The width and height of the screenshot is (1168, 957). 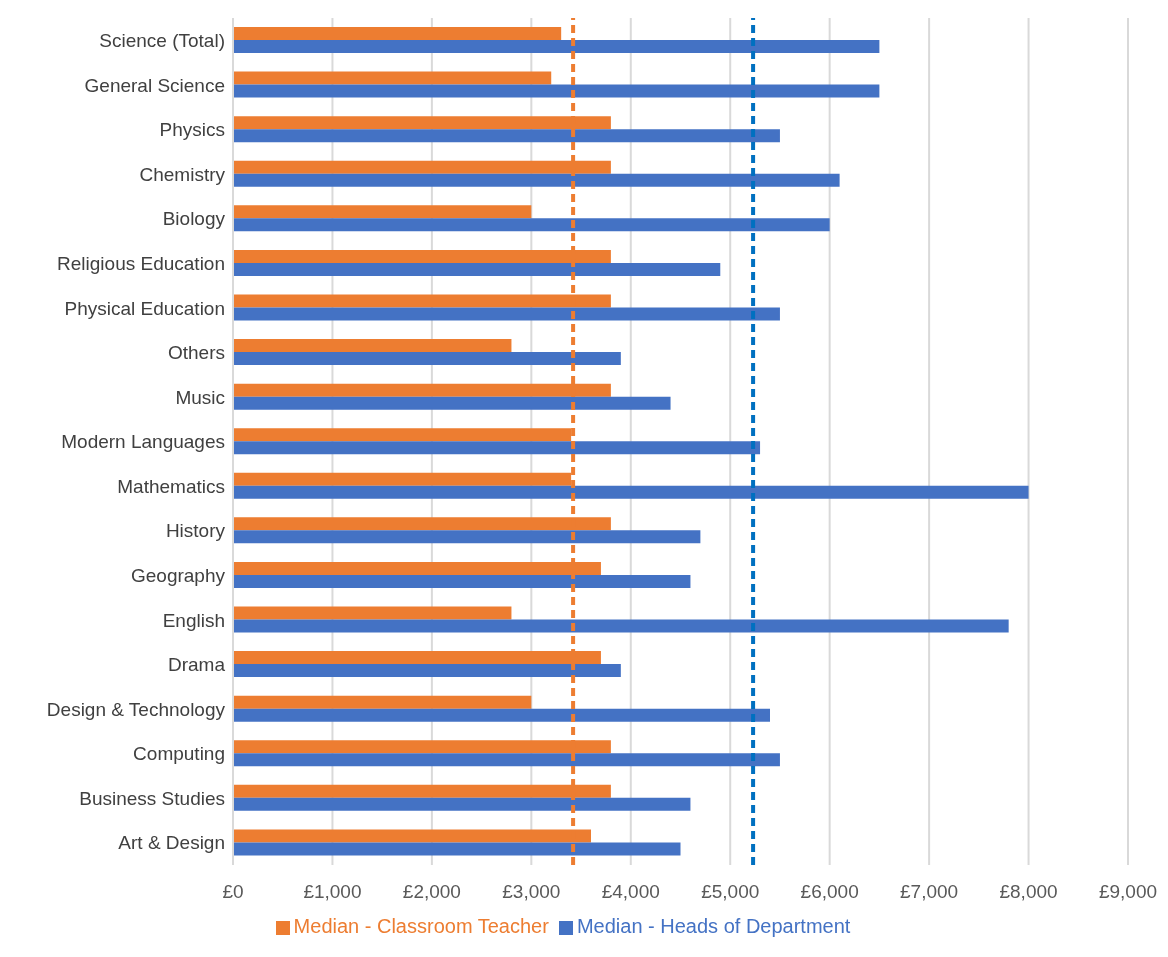 I want to click on y-tick-label: Science (Total), so click(x=162, y=41).